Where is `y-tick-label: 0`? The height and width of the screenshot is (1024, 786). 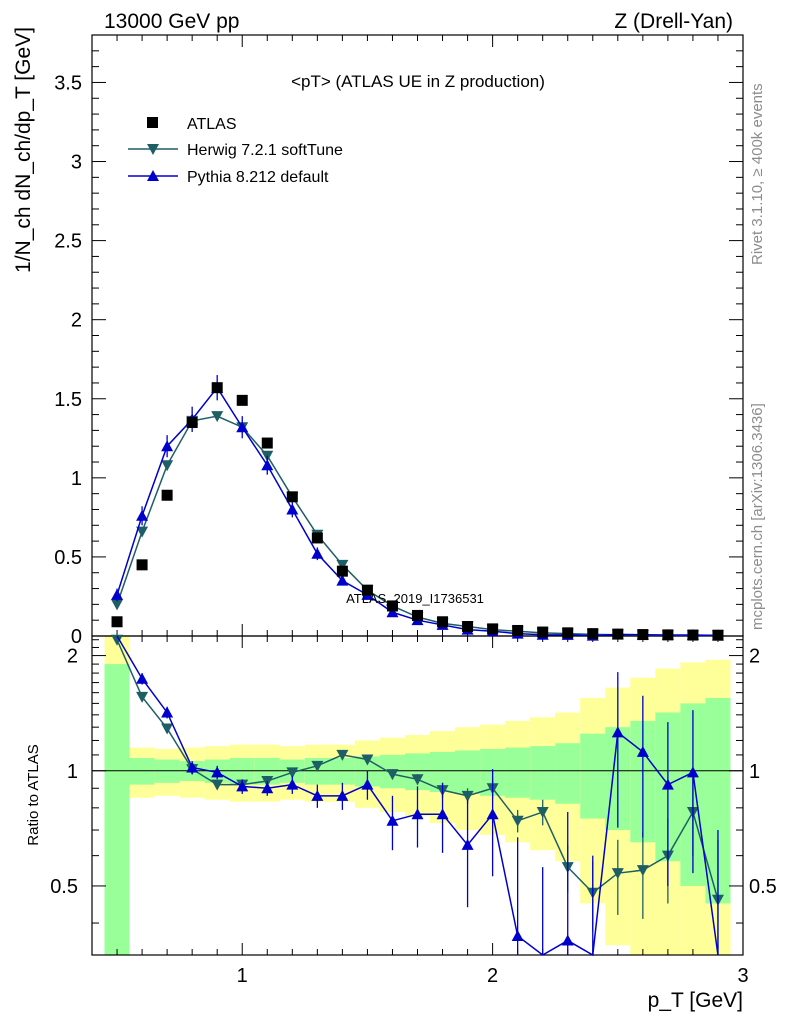
y-tick-label: 0 is located at coordinates (76, 637).